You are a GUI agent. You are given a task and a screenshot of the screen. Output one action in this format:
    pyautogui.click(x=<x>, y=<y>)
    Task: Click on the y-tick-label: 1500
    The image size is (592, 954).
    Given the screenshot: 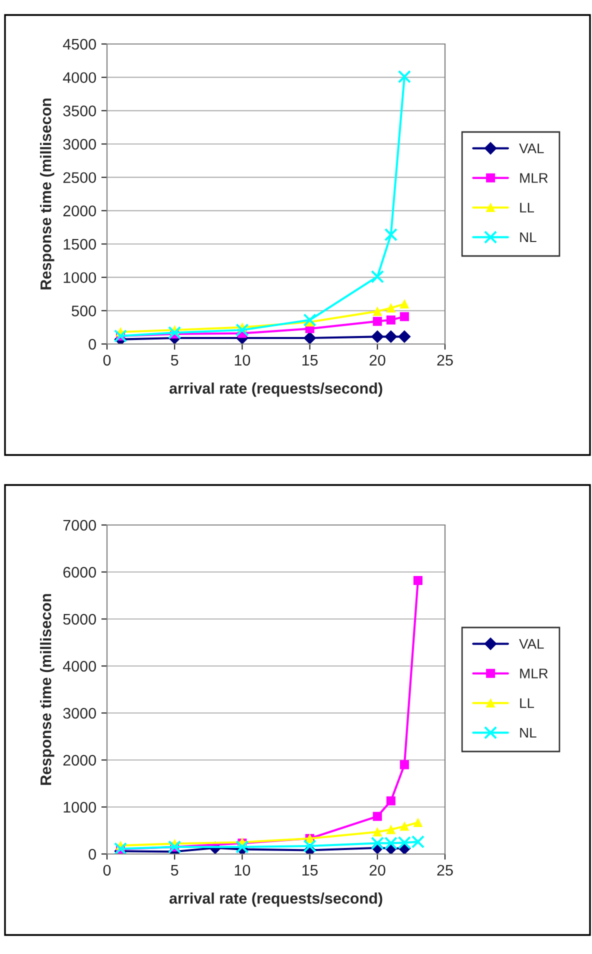 What is the action you would take?
    pyautogui.click(x=80, y=244)
    